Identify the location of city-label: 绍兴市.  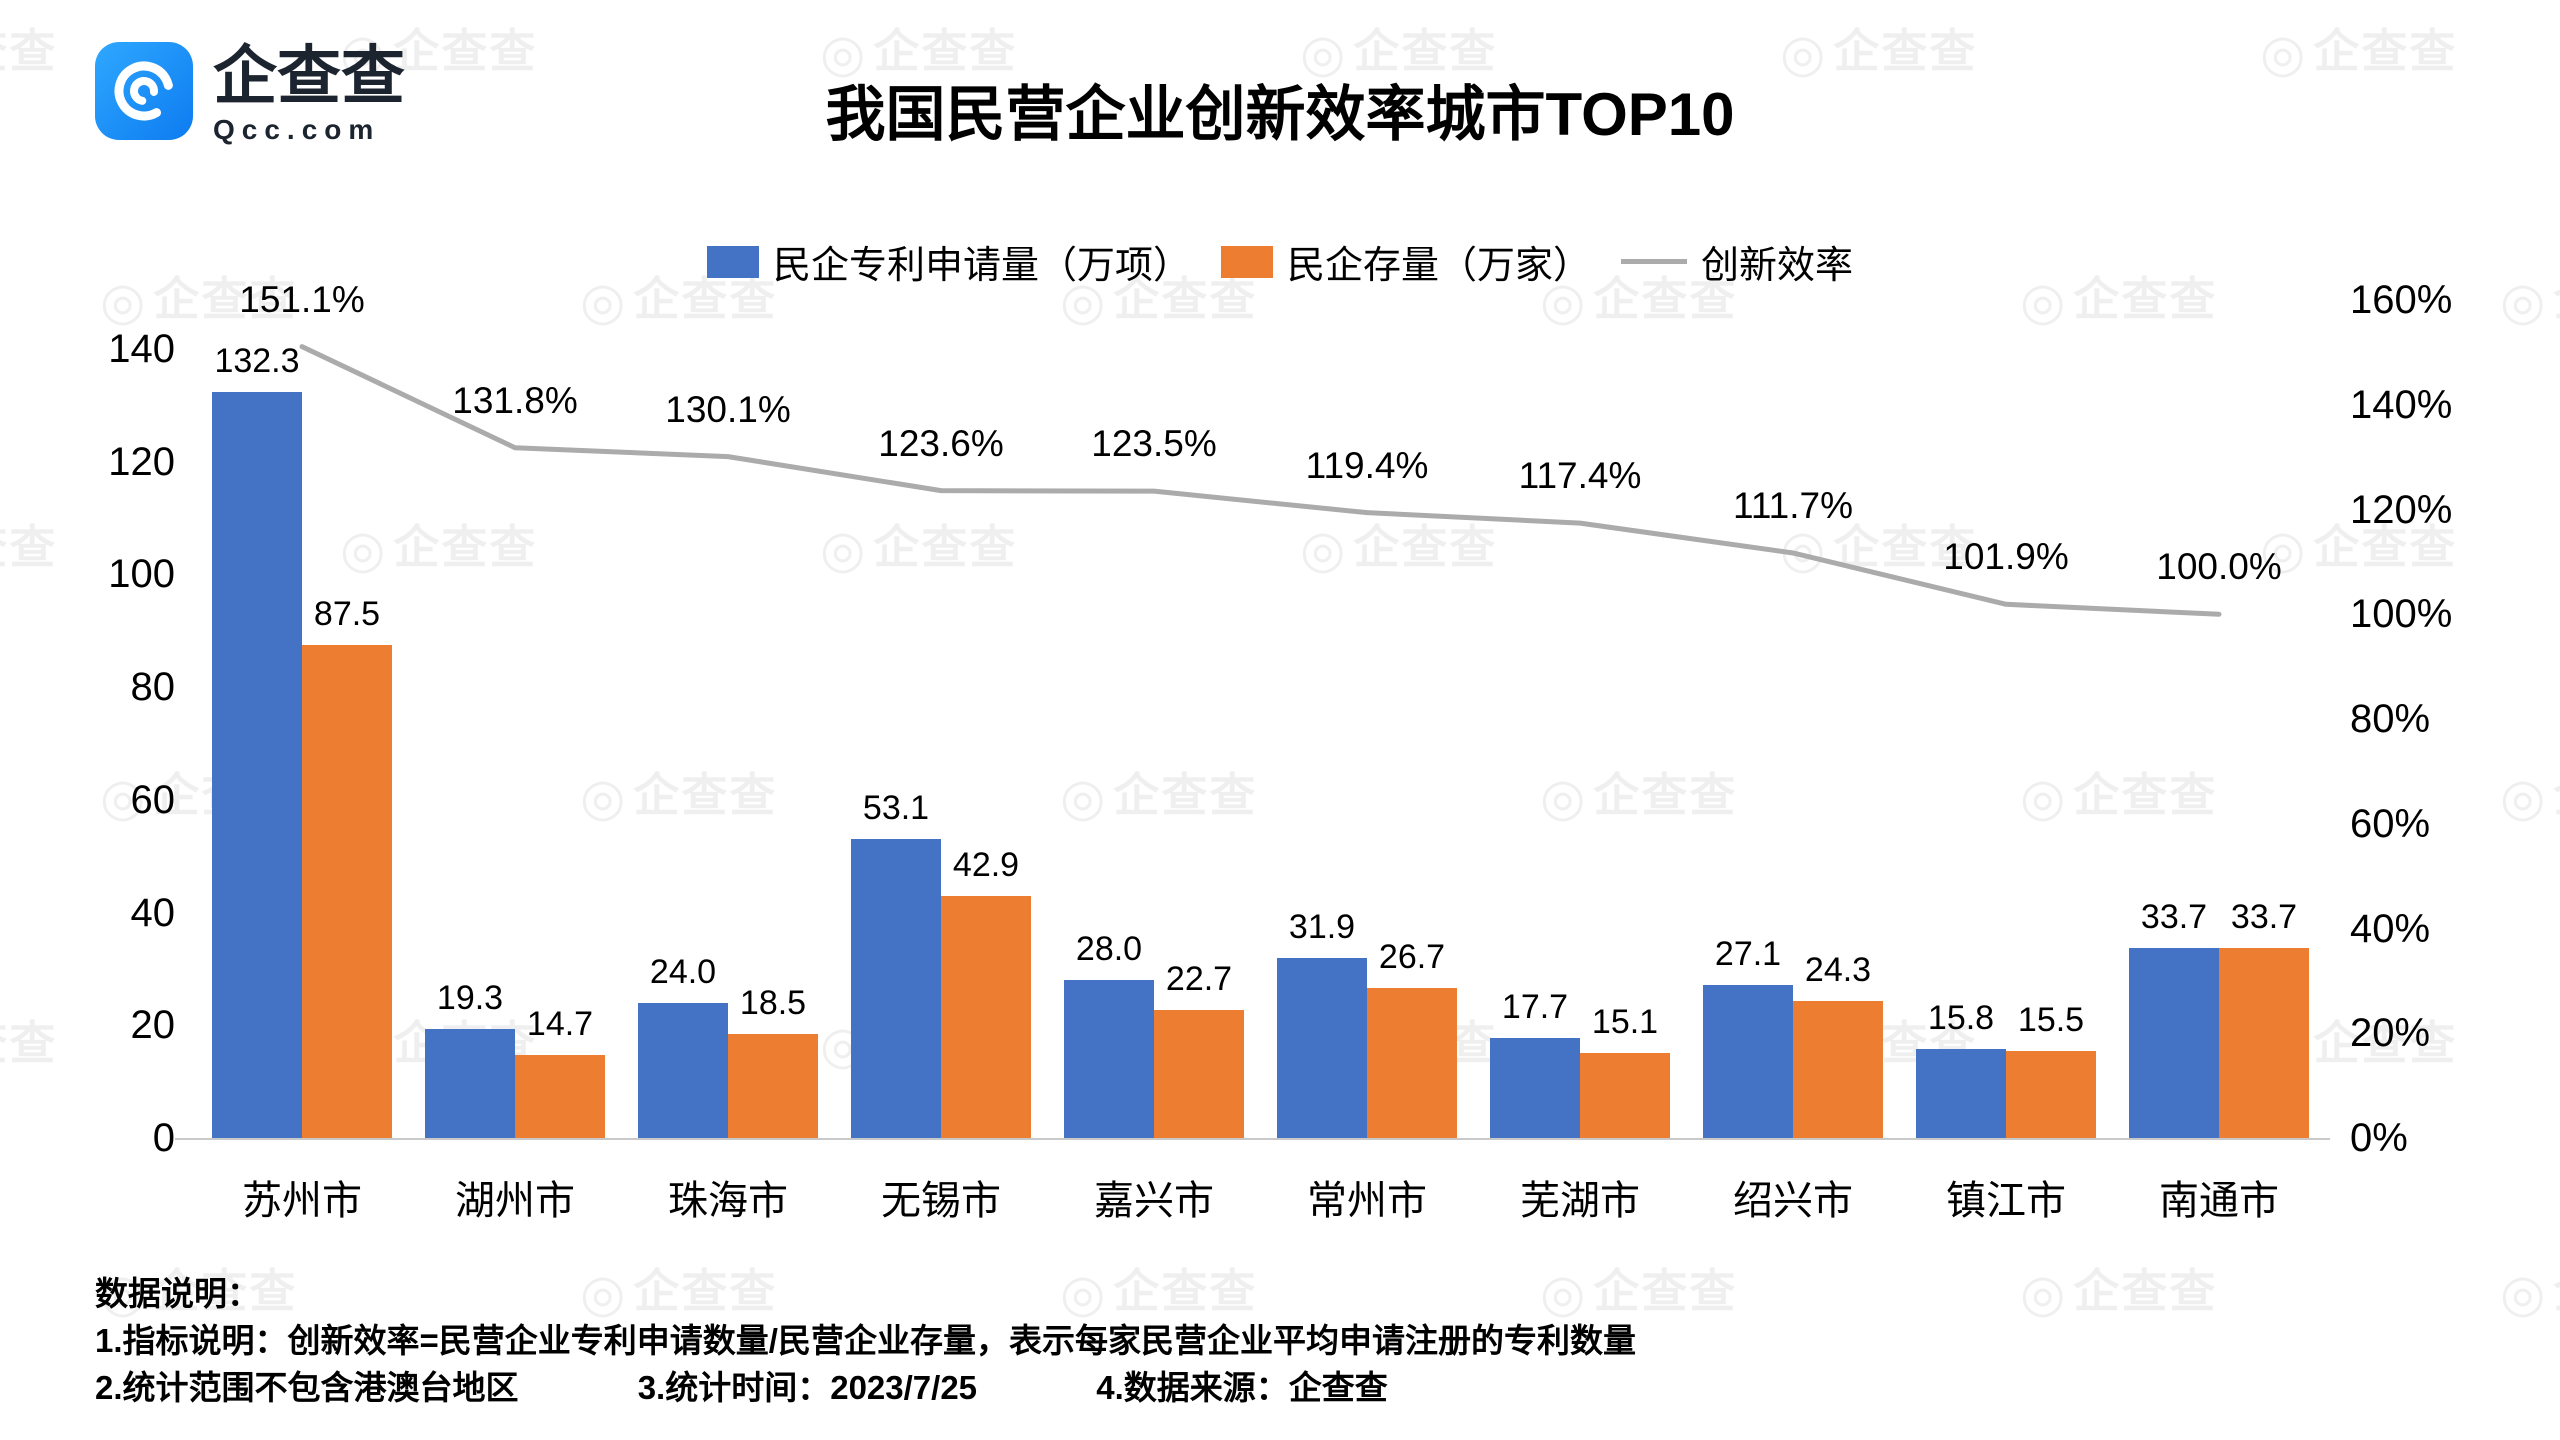
(1793, 1201).